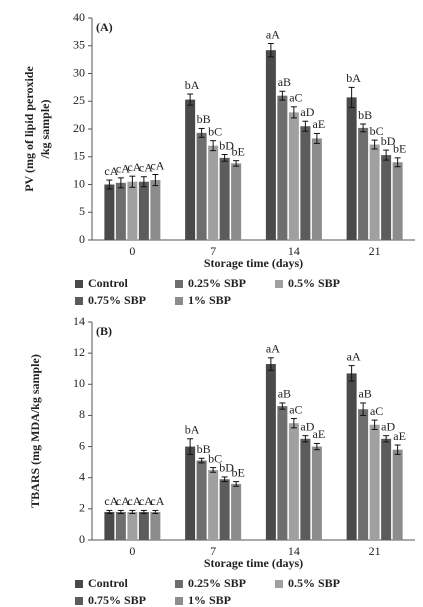  I want to click on y-tick-label: 12, so click(79, 352).